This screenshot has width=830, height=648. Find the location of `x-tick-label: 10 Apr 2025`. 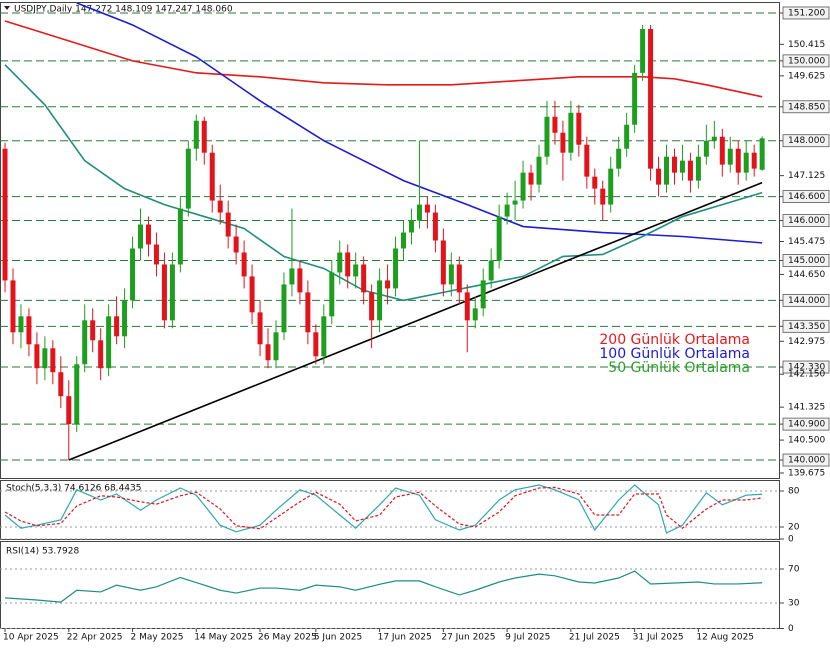

x-tick-label: 10 Apr 2025 is located at coordinates (31, 638).